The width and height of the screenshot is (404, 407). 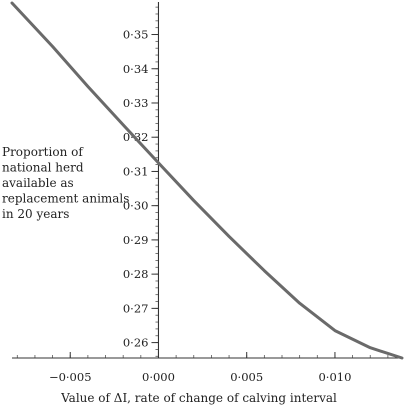 I want to click on y-tick-label: 0·35, so click(x=136, y=35).